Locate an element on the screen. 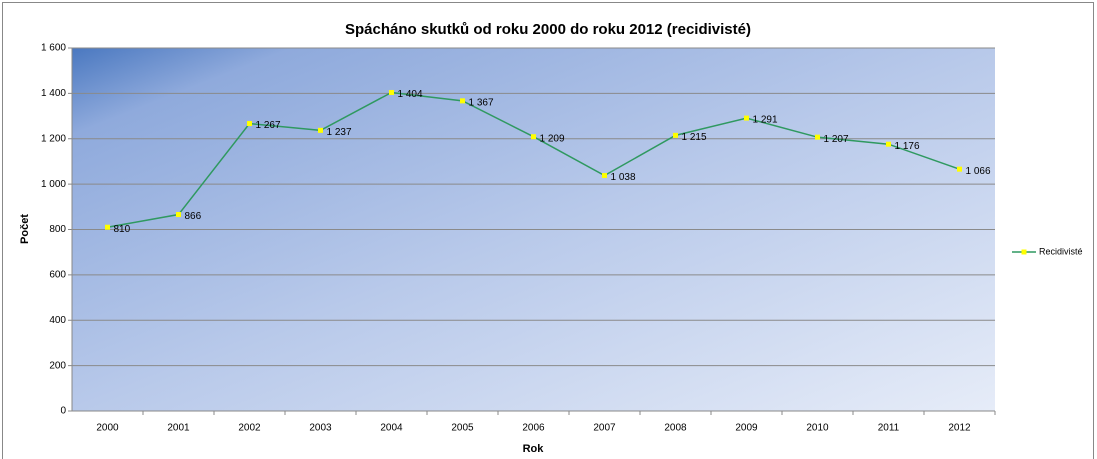  data-label: 1 207 is located at coordinates (836, 139).